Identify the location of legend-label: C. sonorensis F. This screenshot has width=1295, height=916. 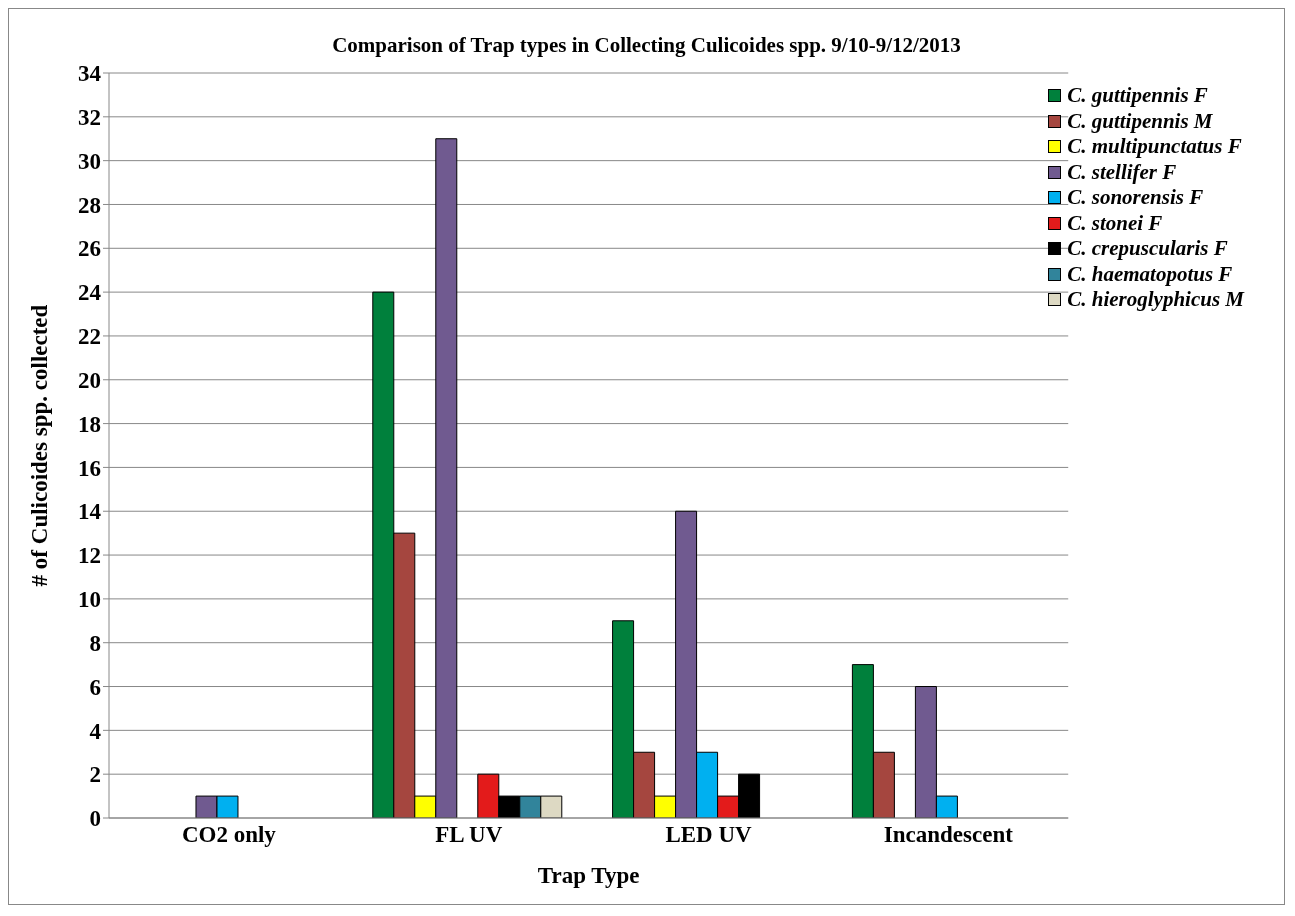
(1135, 198).